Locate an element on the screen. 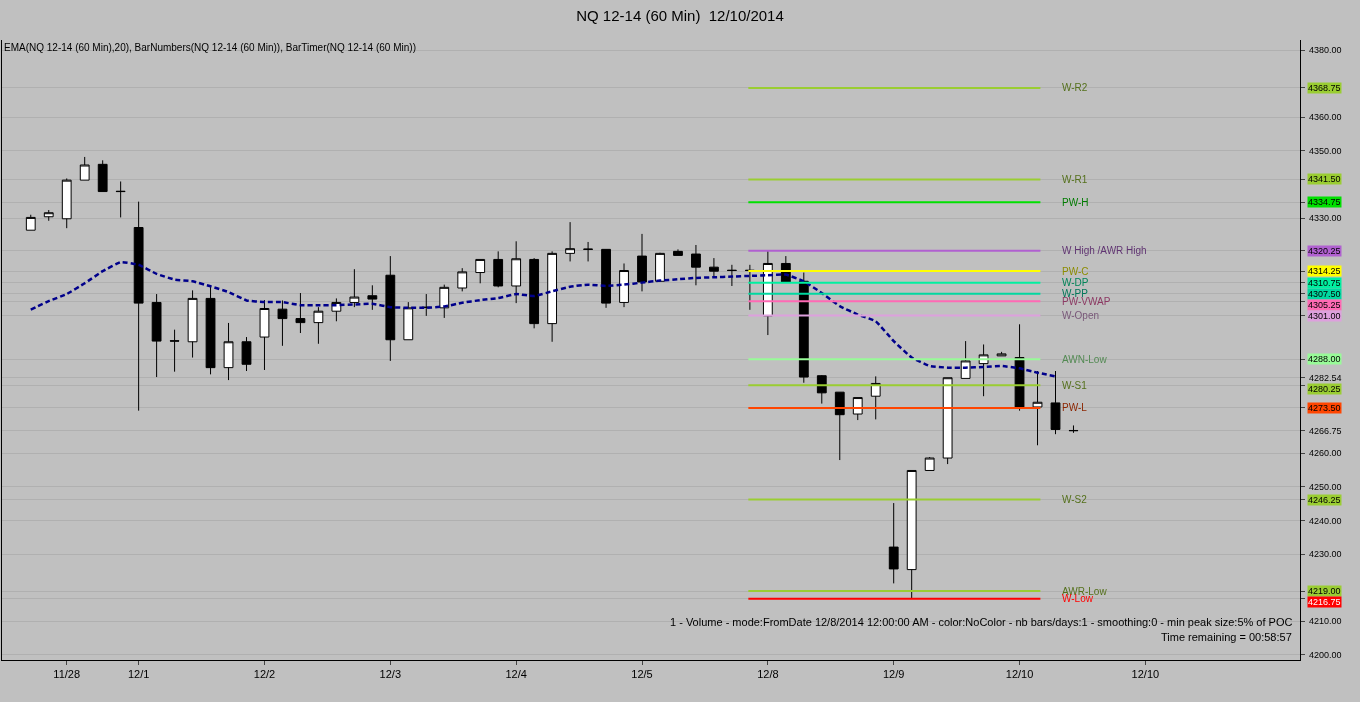 Image resolution: width=1360 pixels, height=702 pixels. y-tick-label: 4230.00 is located at coordinates (1325, 554).